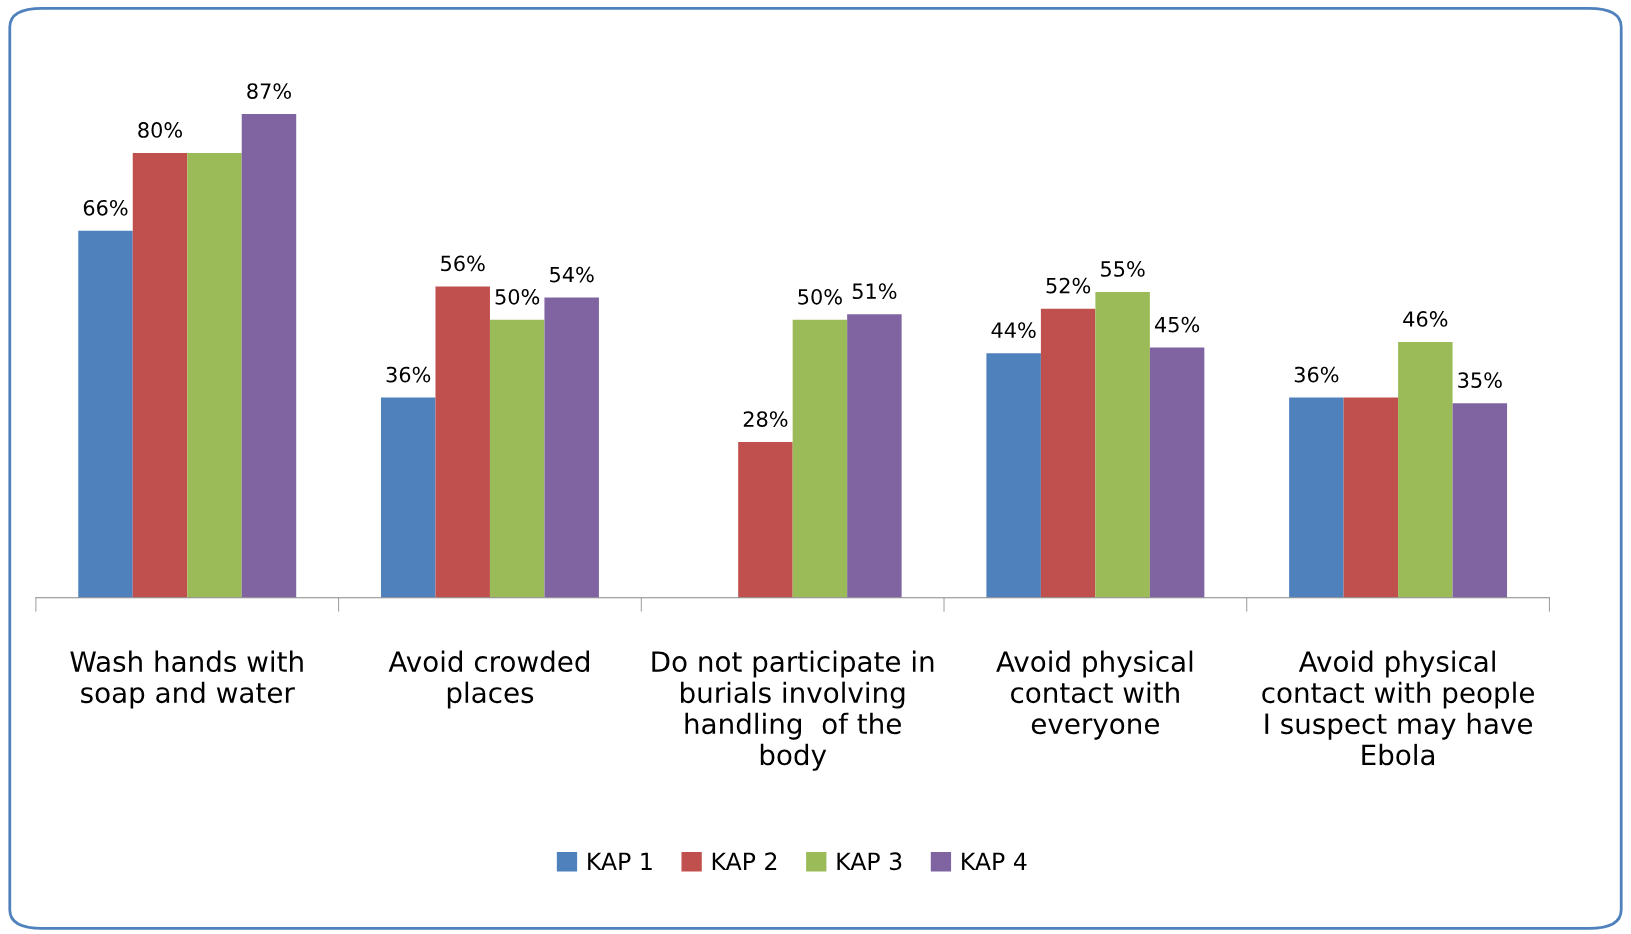  Describe the element at coordinates (1013, 330) in the screenshot. I see `data-label: 44%` at that location.